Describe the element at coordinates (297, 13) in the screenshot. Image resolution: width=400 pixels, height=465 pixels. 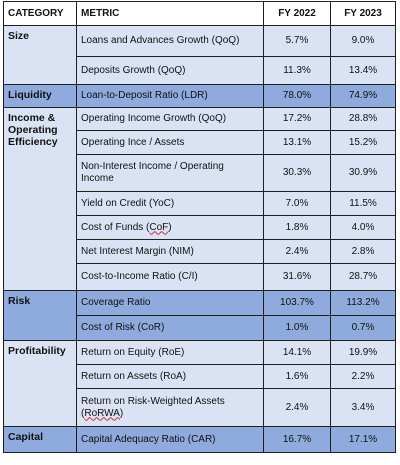
I see `fy2022-column-header: FY 2022` at that location.